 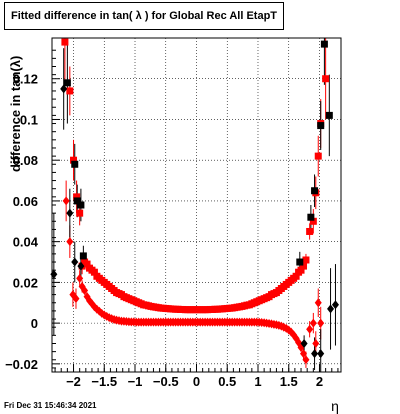 I want to click on x-axis-ticks: −2 −1.5 −1 −0.5 0 0.5 1 1.5 2, so click(x=196, y=376).